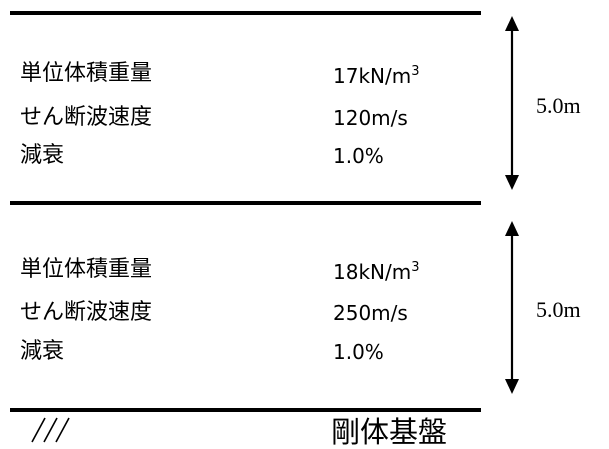  Describe the element at coordinates (370, 313) in the screenshot. I see `layer-2-shear-wave-value: 250m/s` at that location.